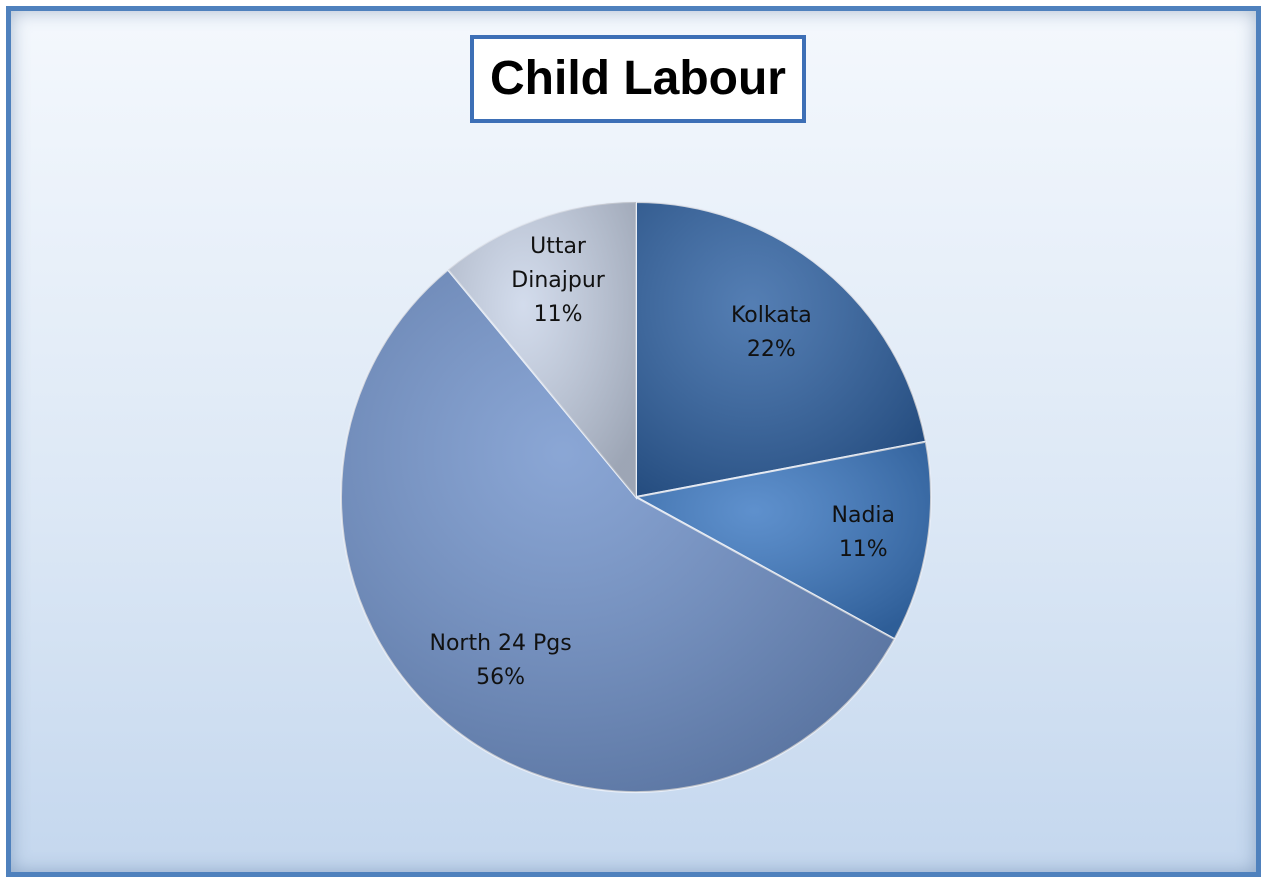  Describe the element at coordinates (558, 263) in the screenshot. I see `label-category: Uttar Dinajpur` at that location.